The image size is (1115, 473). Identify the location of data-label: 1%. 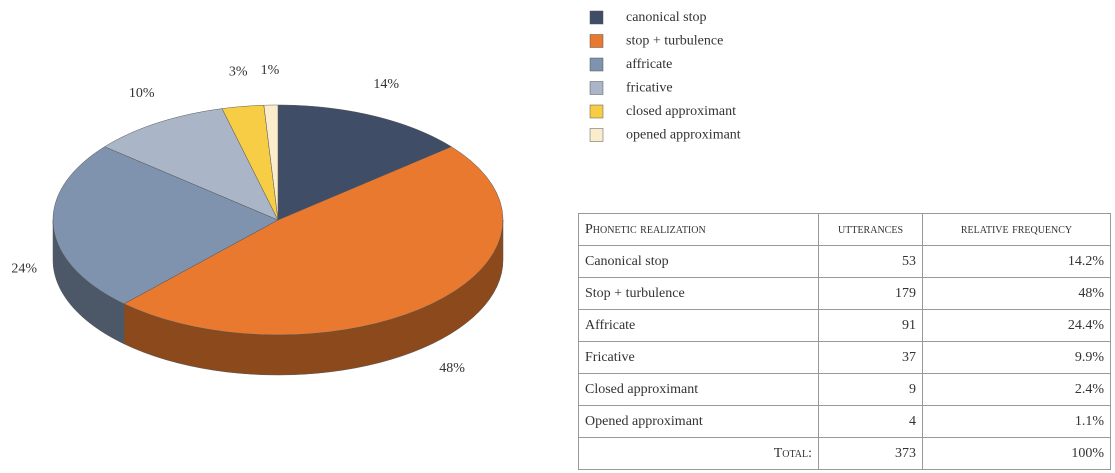
(270, 70).